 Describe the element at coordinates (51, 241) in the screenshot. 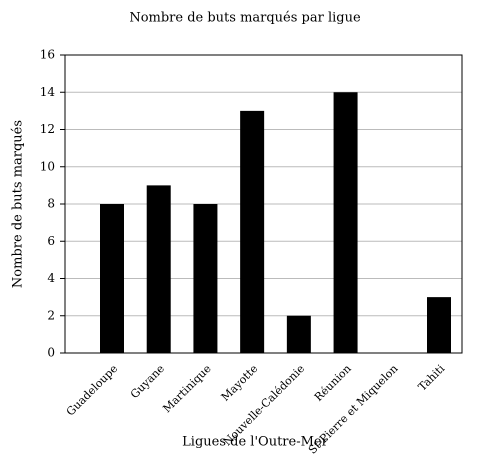

I see `y-tick-label: 6` at that location.